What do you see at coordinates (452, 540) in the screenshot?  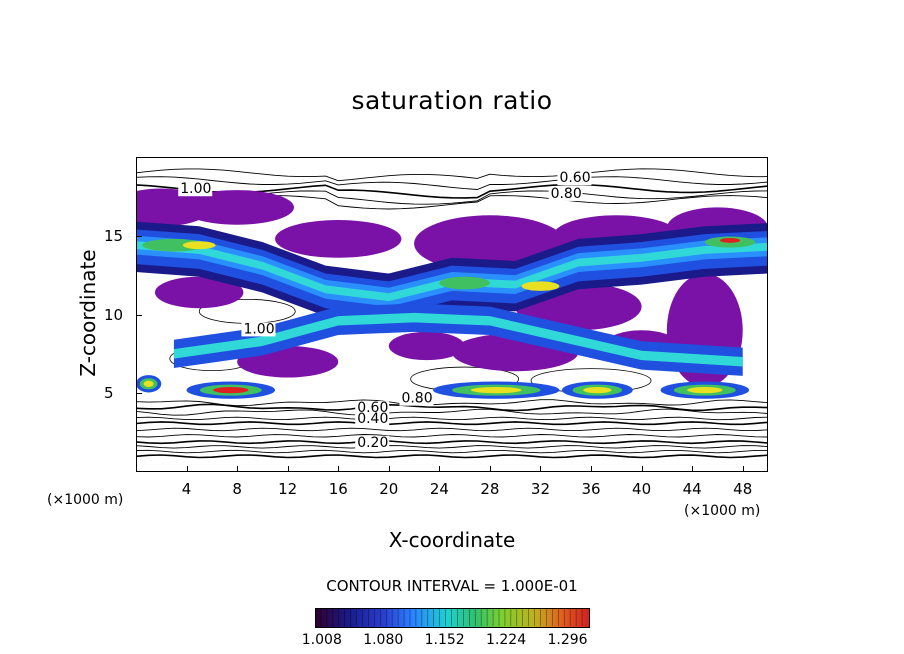 I see `x-axis-label: X-coordinate` at bounding box center [452, 540].